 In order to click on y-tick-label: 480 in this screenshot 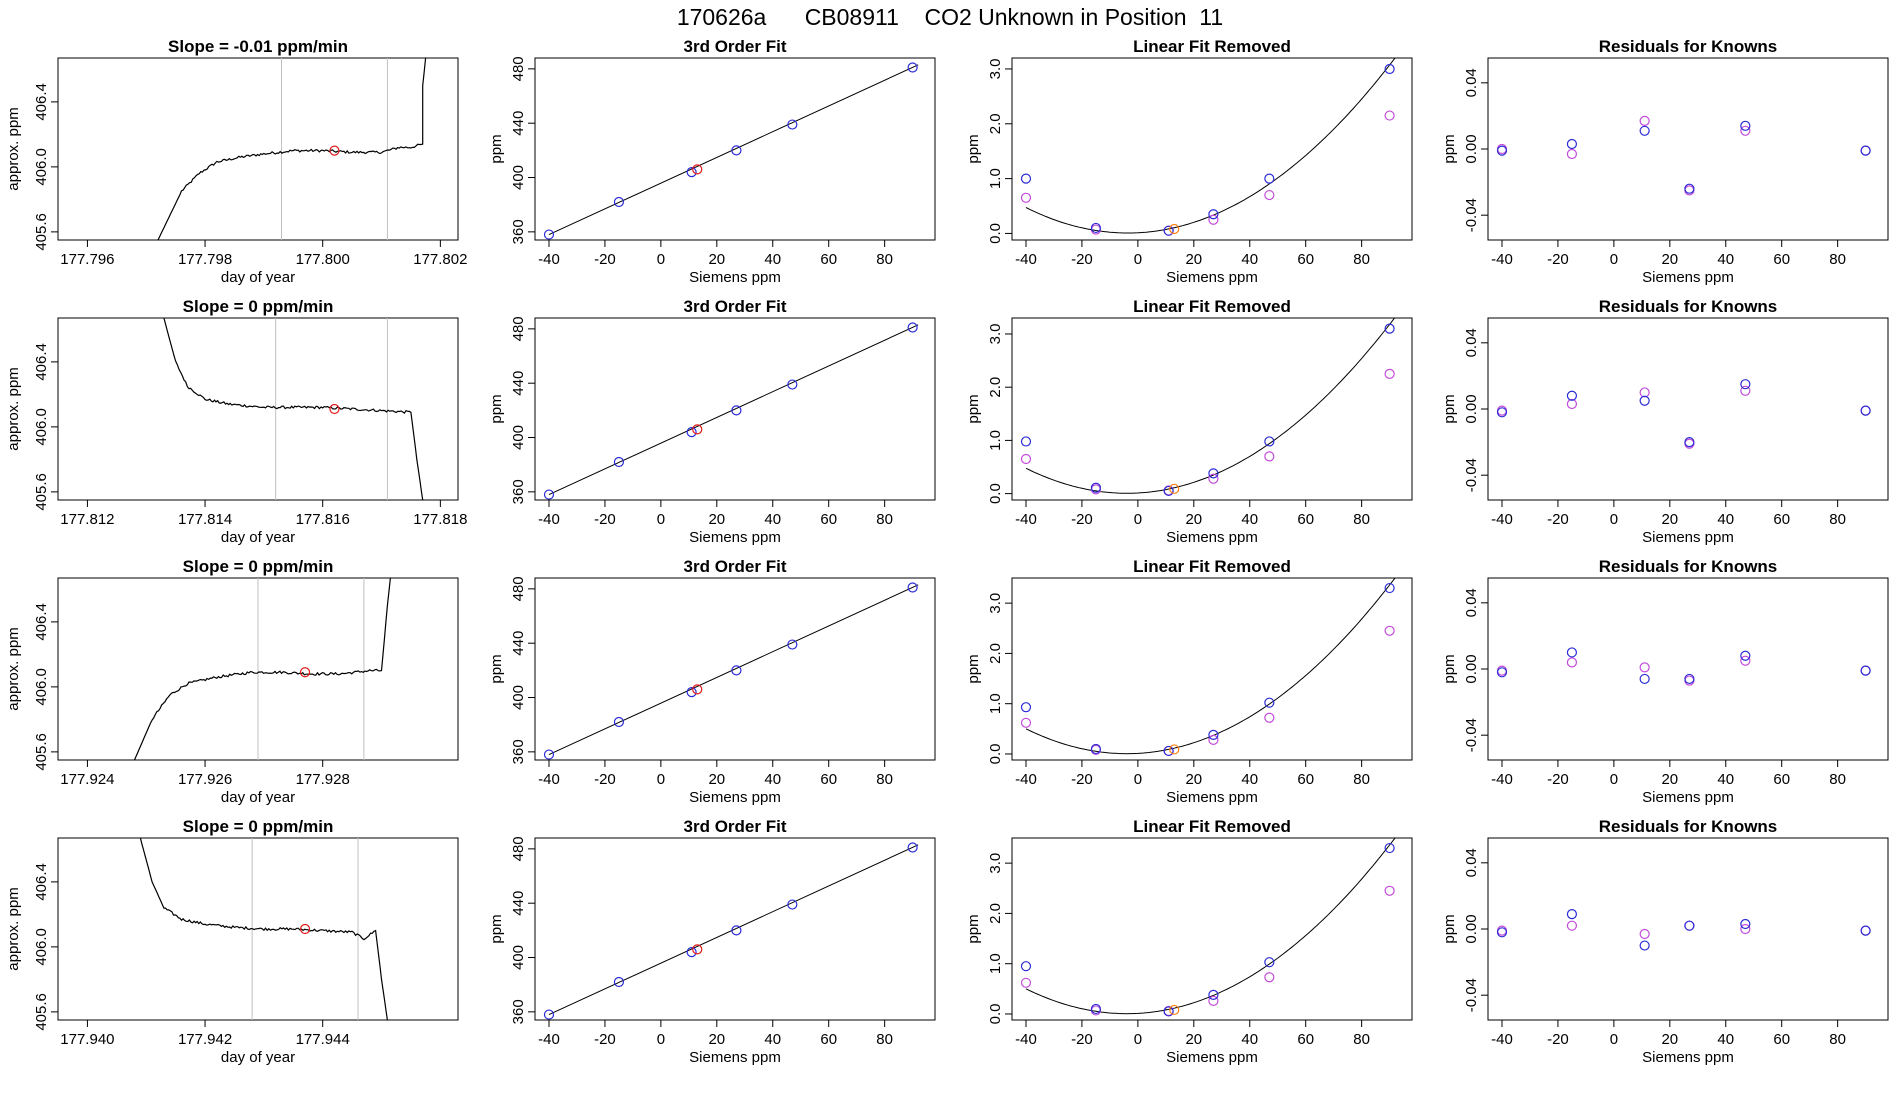, I will do `click(518, 588)`.